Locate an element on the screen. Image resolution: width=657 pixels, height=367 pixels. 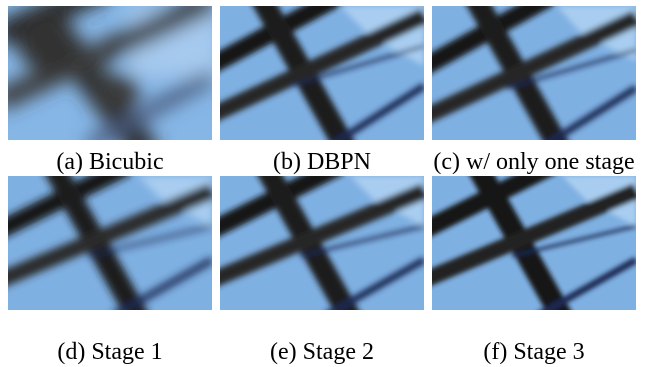
caption-stage-3: (f) Stage 3 is located at coordinates (534, 352).